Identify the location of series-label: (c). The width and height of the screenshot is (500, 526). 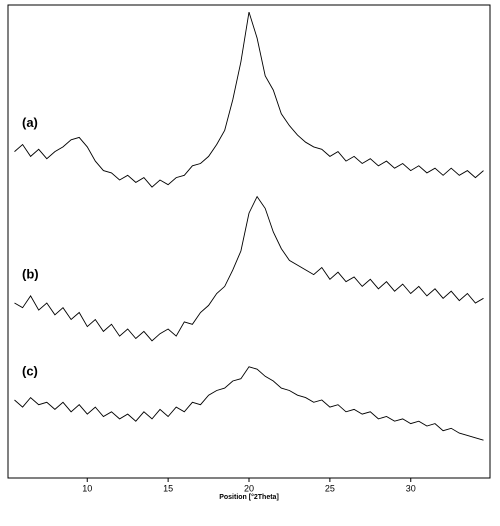
(30, 370).